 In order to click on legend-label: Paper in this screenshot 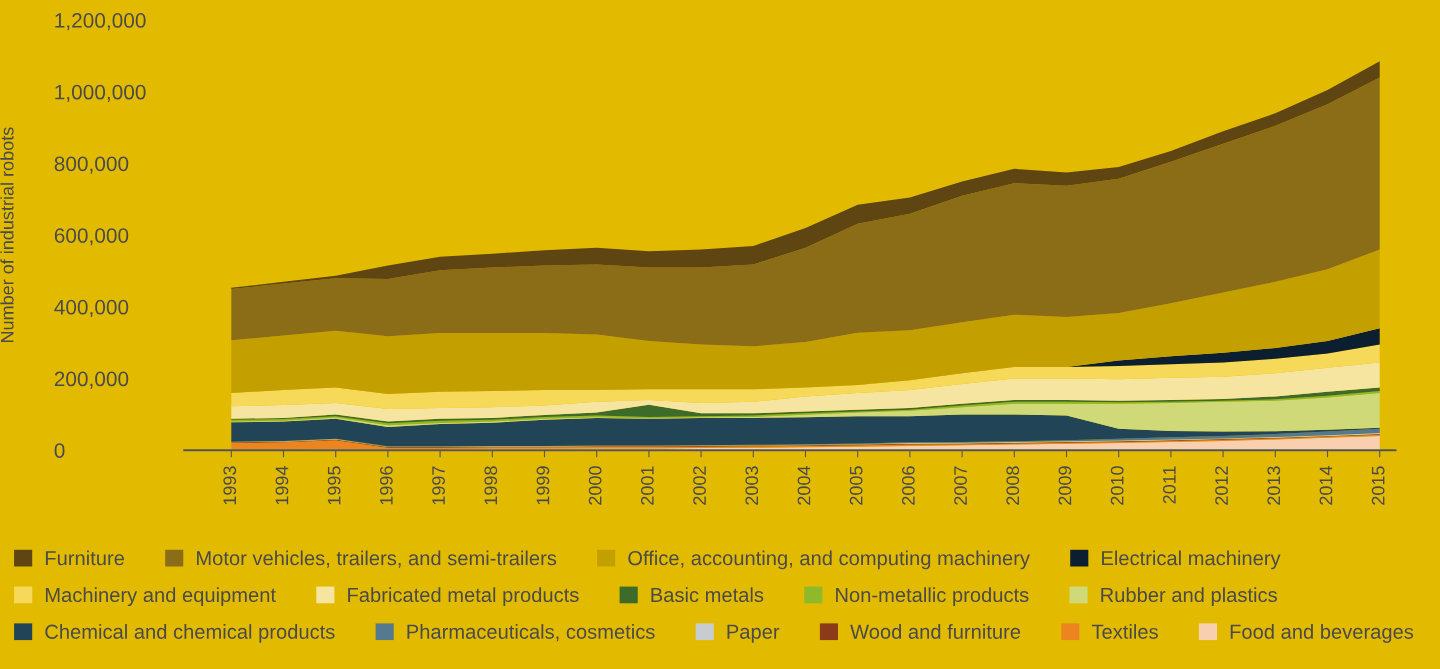, I will do `click(753, 633)`.